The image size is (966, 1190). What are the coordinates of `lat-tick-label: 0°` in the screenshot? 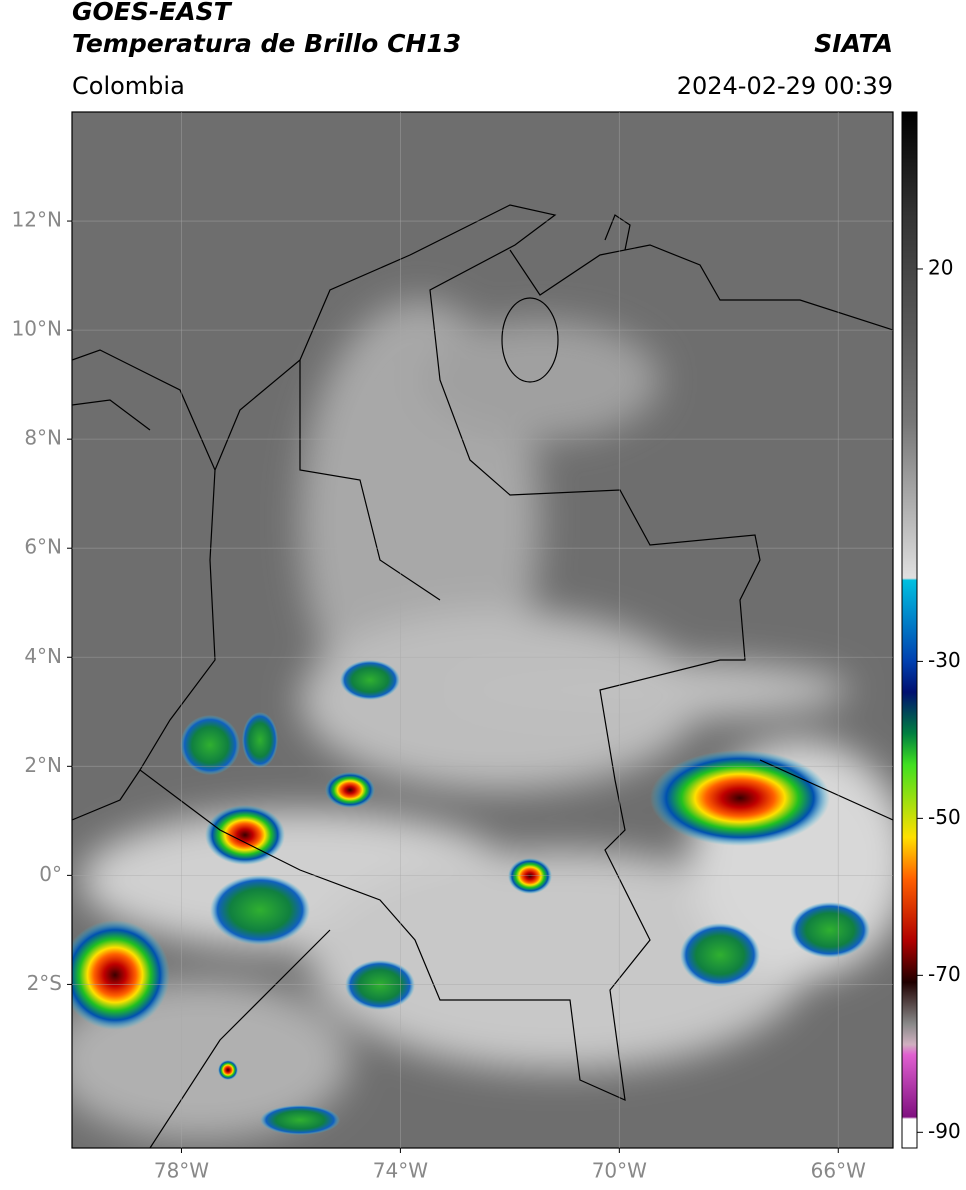 It's located at (50, 874).